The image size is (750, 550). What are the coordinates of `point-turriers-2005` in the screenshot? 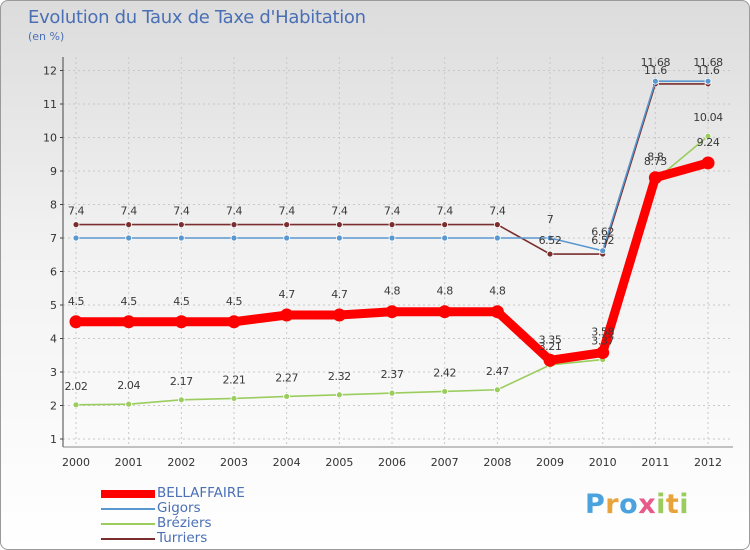 It's located at (339, 225).